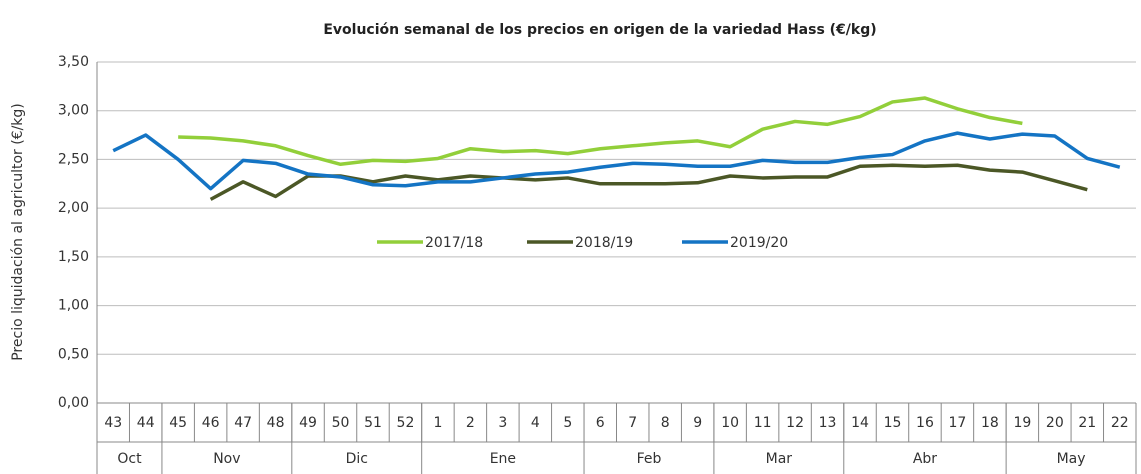 Image resolution: width=1141 pixels, height=474 pixels. I want to click on x-group-label: Mar, so click(779, 459).